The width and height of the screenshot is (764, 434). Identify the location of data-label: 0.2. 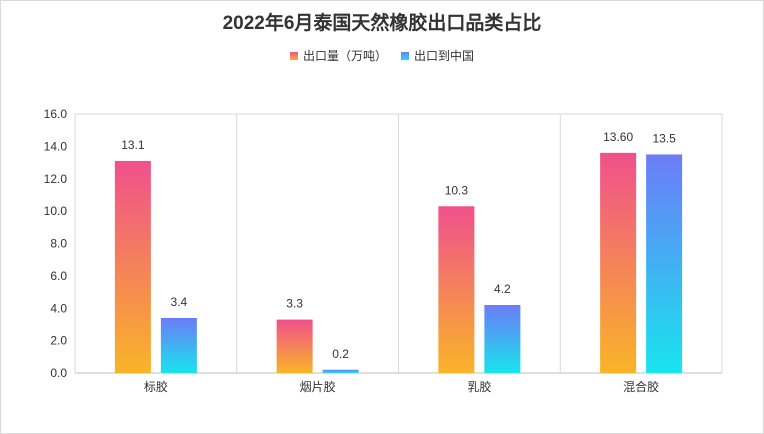
(340, 354).